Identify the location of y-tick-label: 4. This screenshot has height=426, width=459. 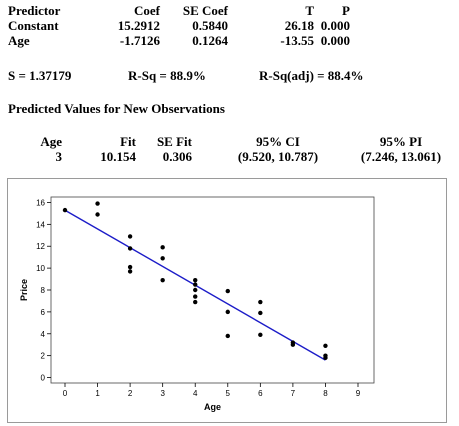
(43, 334).